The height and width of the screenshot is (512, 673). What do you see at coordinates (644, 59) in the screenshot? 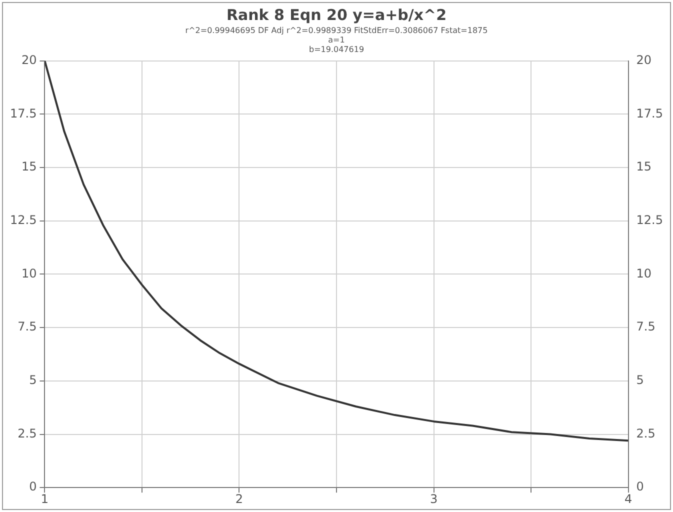
I see `y2-tick-label: 20` at bounding box center [644, 59].